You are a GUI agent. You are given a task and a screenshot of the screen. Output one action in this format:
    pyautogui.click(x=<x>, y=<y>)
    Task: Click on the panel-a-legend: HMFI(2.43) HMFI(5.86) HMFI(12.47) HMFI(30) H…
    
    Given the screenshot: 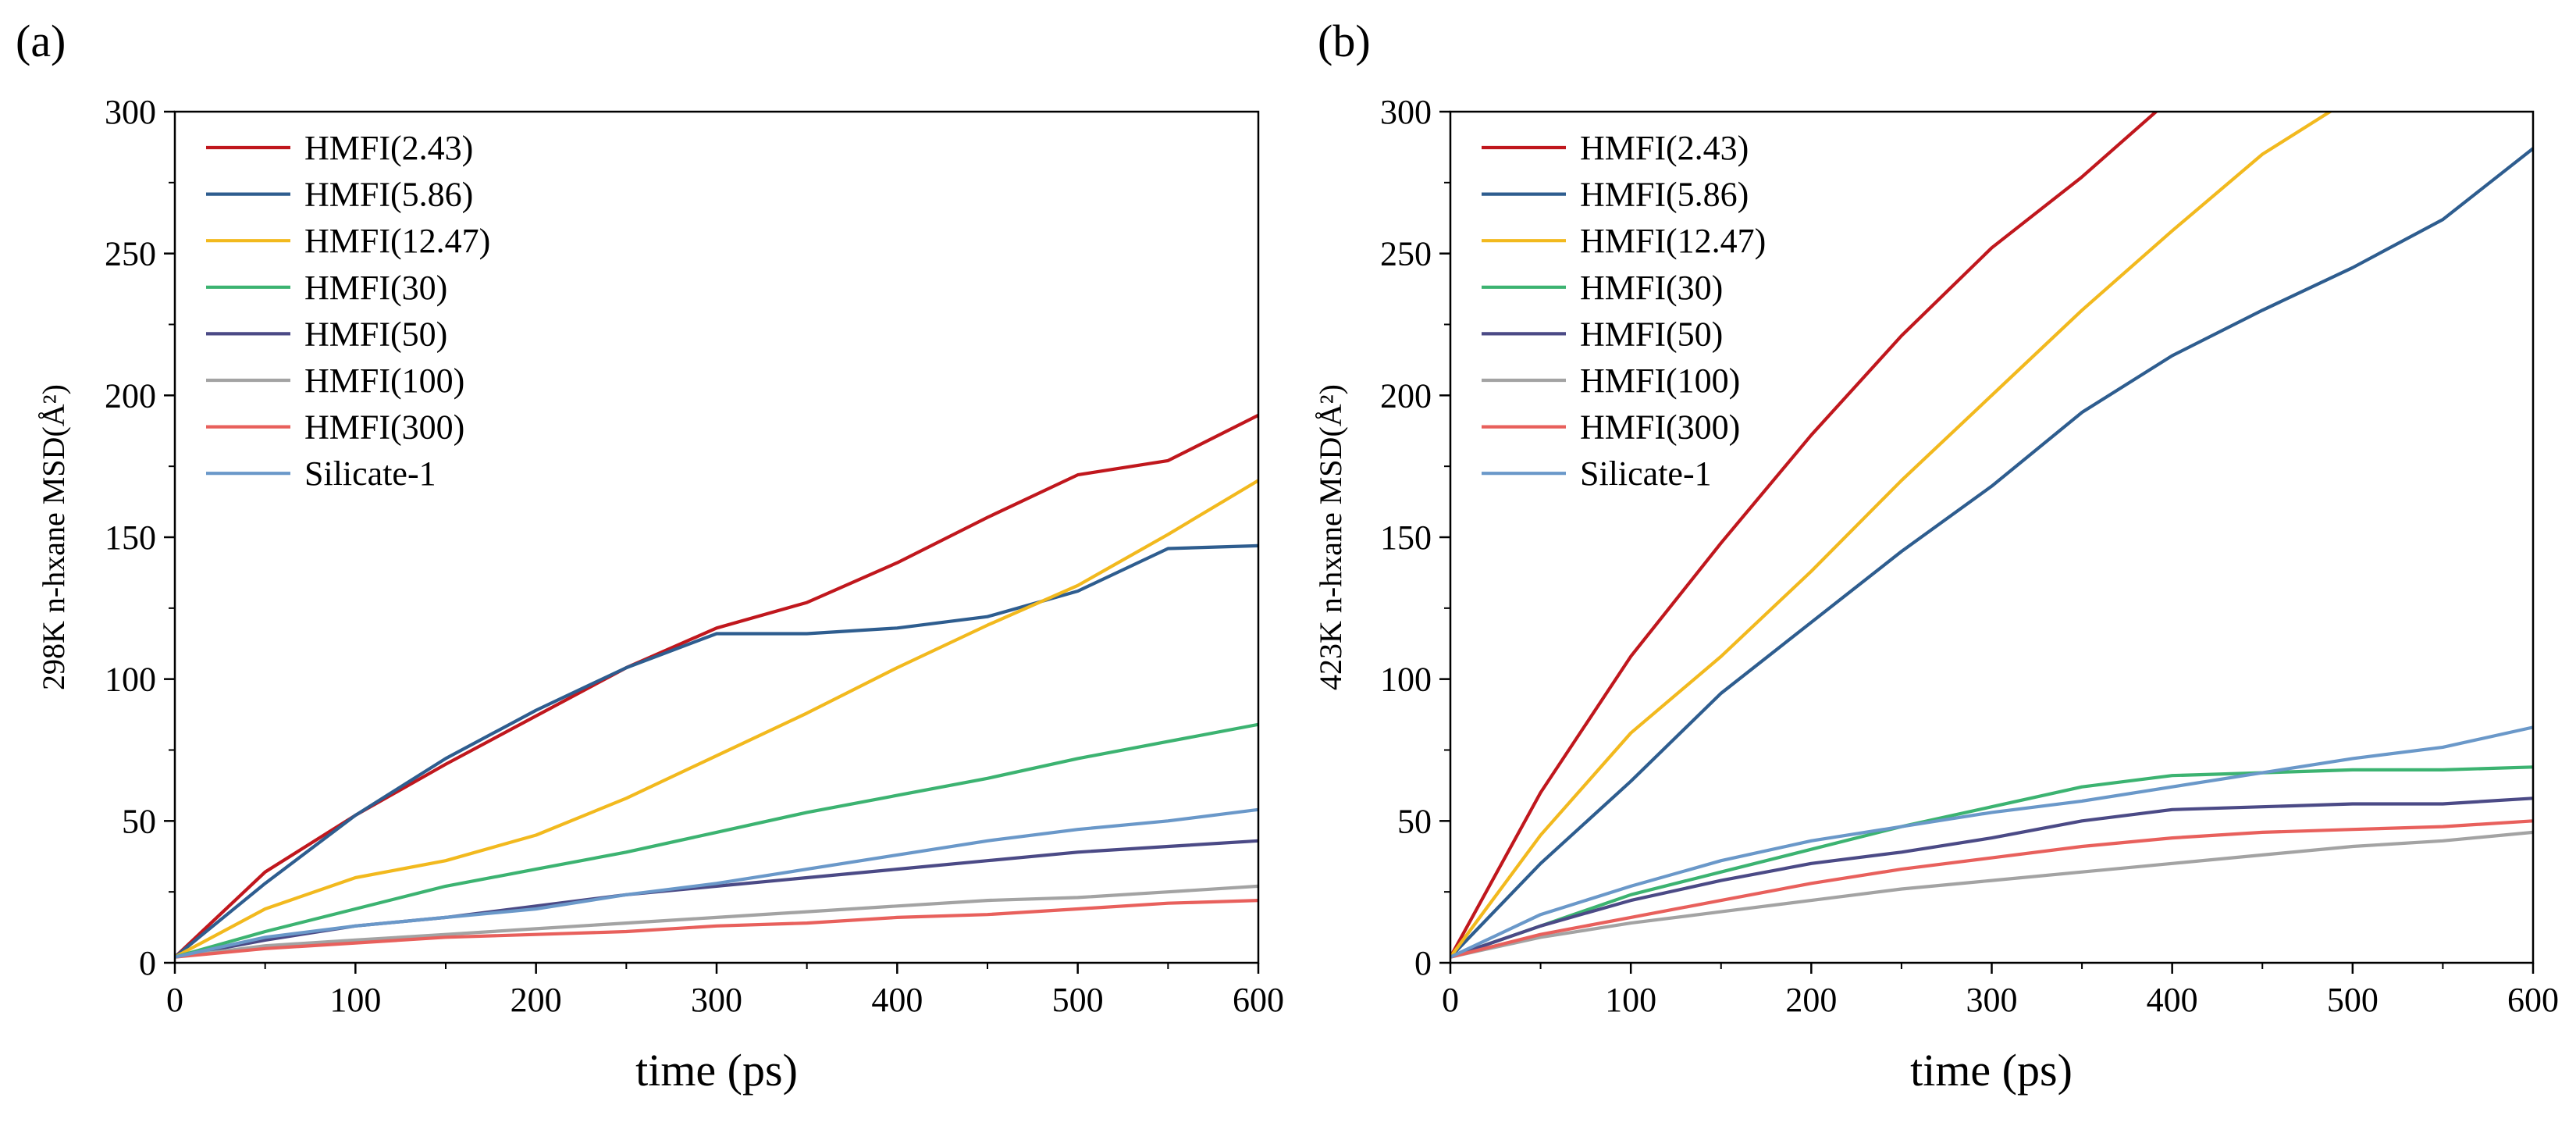 What is the action you would take?
    pyautogui.click(x=348, y=311)
    